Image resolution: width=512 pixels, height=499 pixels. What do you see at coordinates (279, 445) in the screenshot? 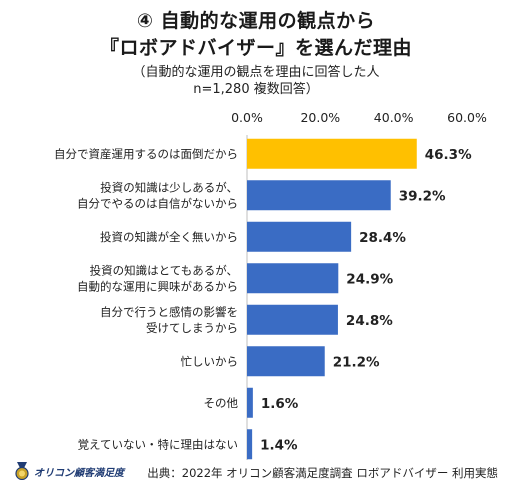
I see `data-label: 1.4%` at bounding box center [279, 445].